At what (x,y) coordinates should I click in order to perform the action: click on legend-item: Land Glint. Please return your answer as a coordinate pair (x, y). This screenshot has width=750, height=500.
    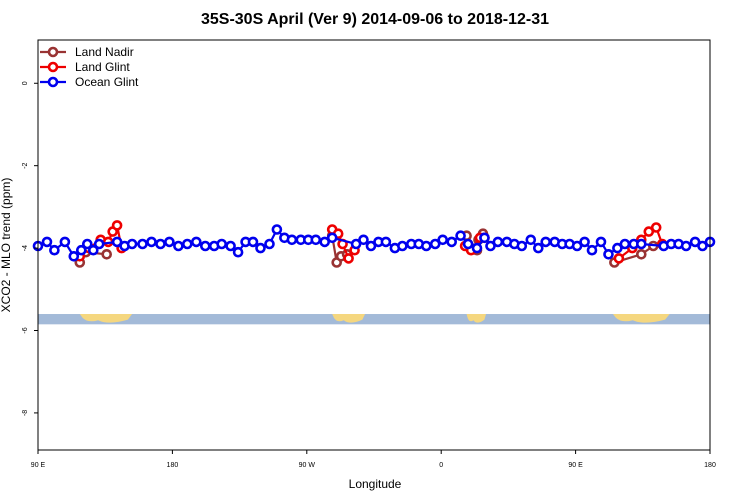
    Looking at the image, I should click on (85, 67).